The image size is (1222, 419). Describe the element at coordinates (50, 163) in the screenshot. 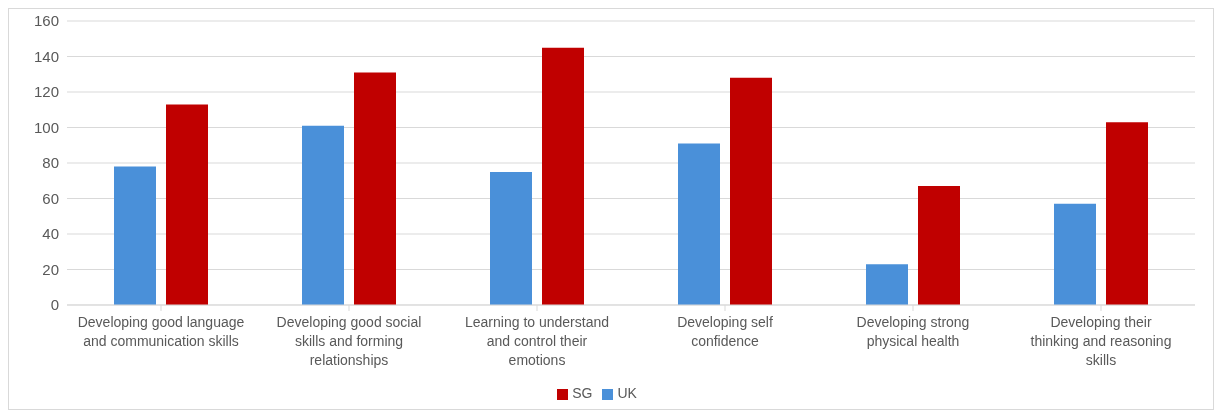

I see `y-tick-label: 80` at that location.